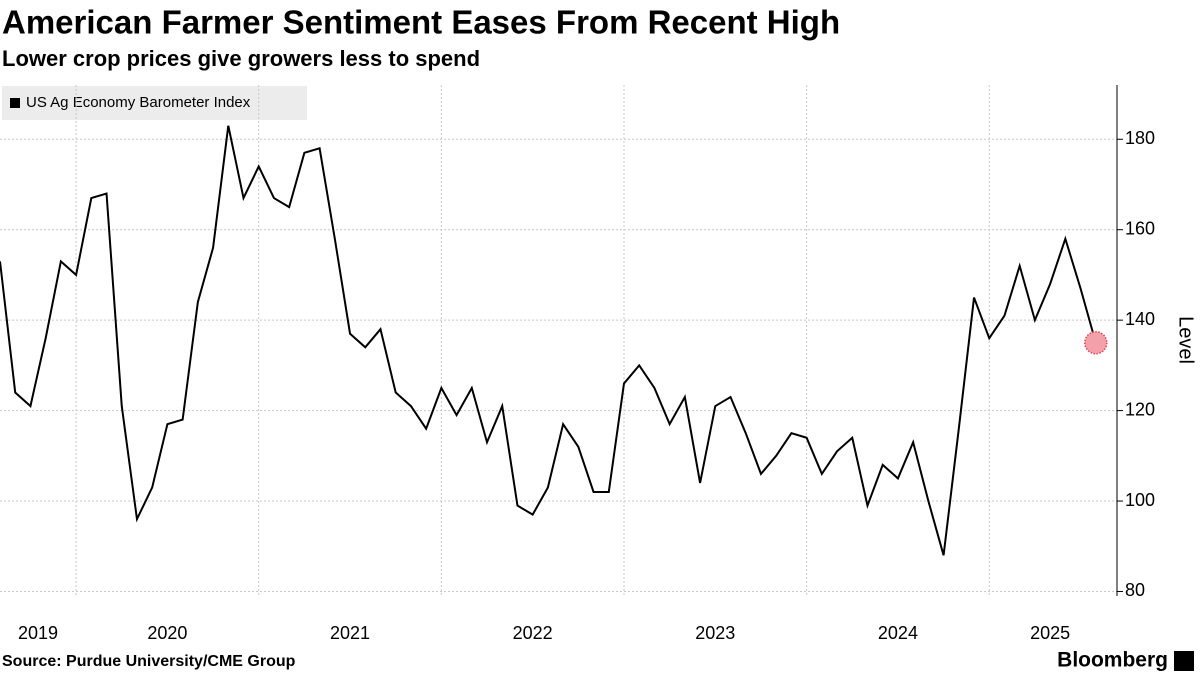  I want to click on brand: Bloomberg, so click(1112, 660).